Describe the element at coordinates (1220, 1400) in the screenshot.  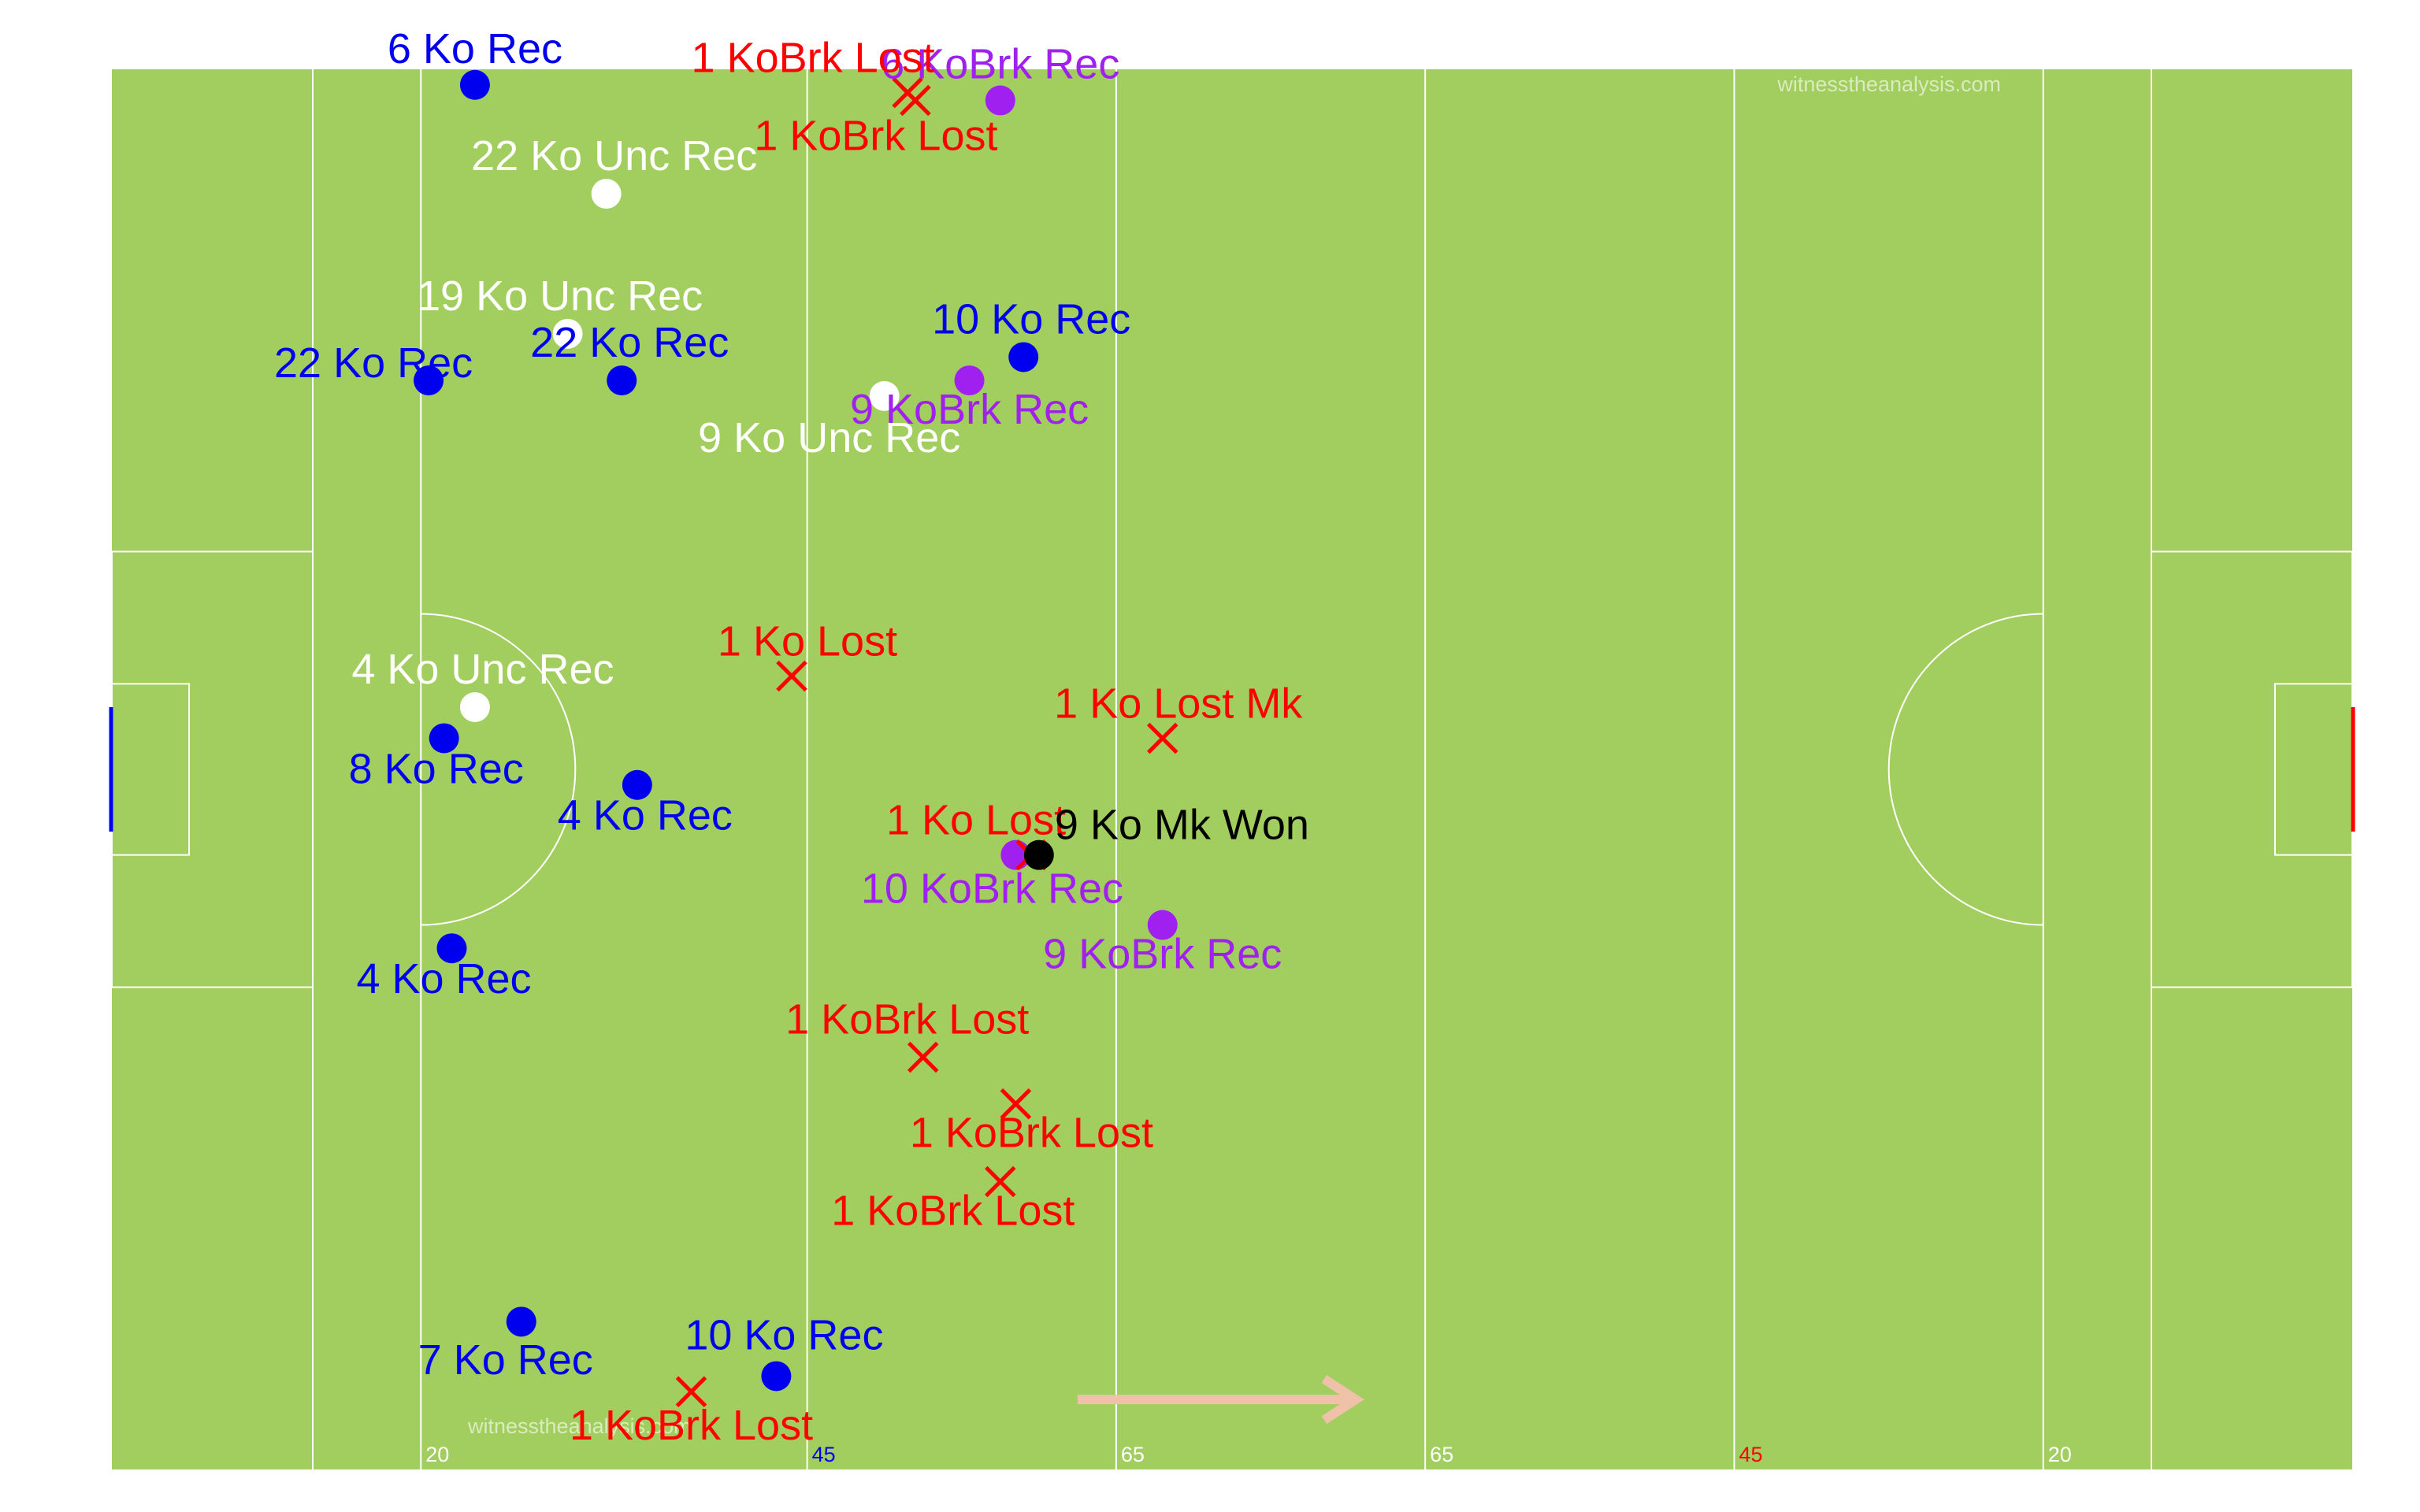
I see `attack-direction-arrow` at that location.